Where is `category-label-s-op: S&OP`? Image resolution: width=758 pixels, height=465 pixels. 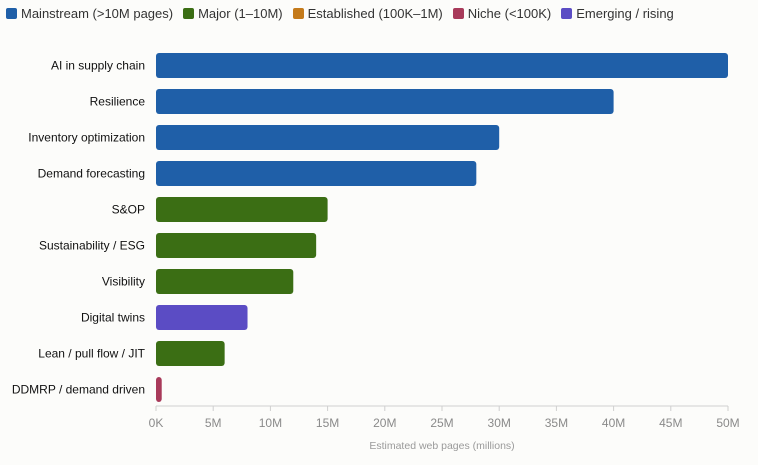 category-label-s-op: S&OP is located at coordinates (128, 210).